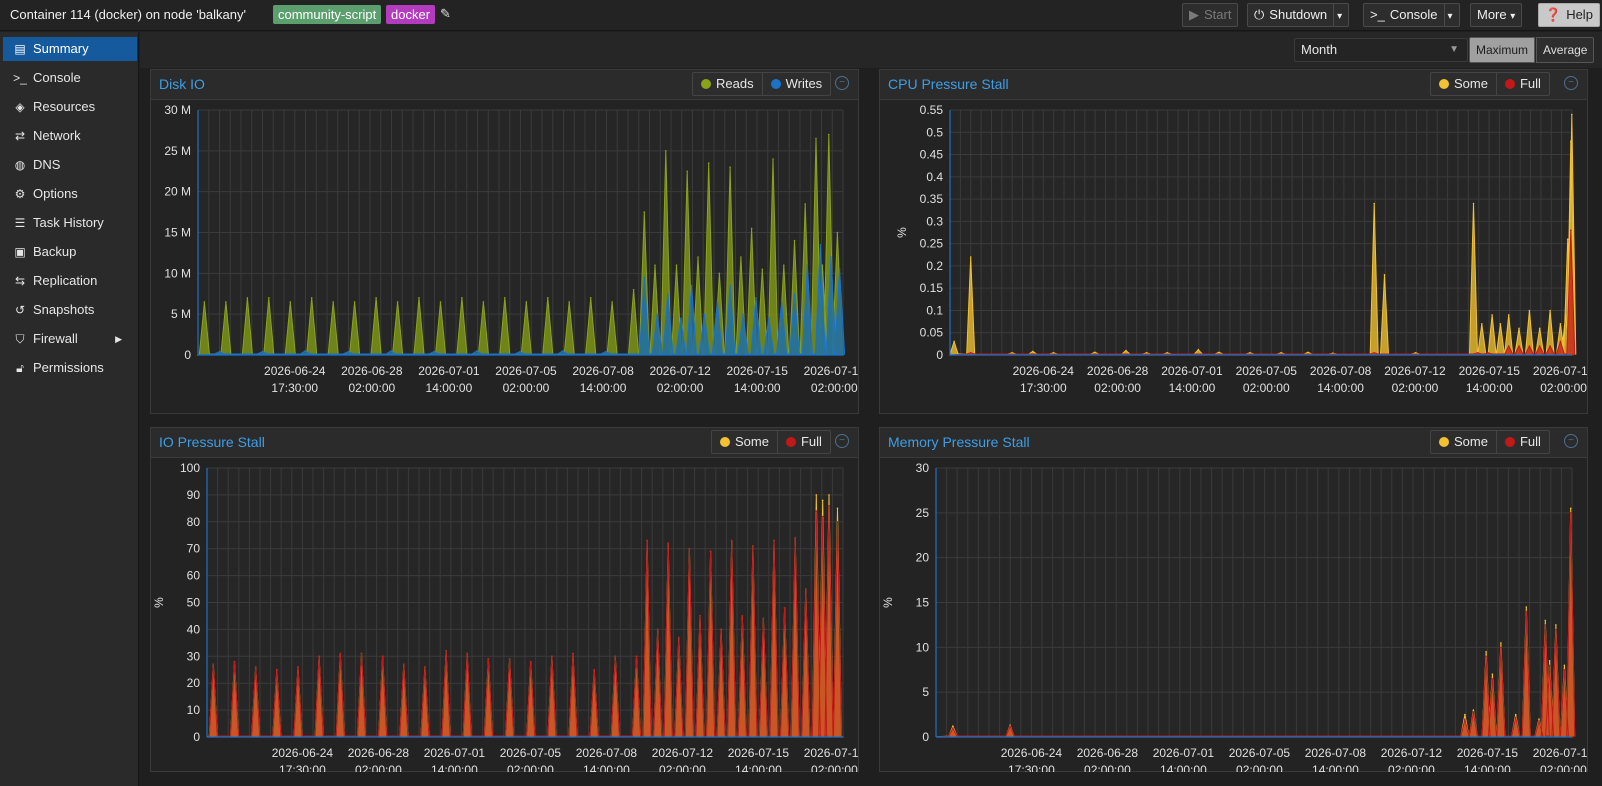 The height and width of the screenshot is (786, 1602). I want to click on sidebar-item-options: ⚙ Options, so click(70, 194).